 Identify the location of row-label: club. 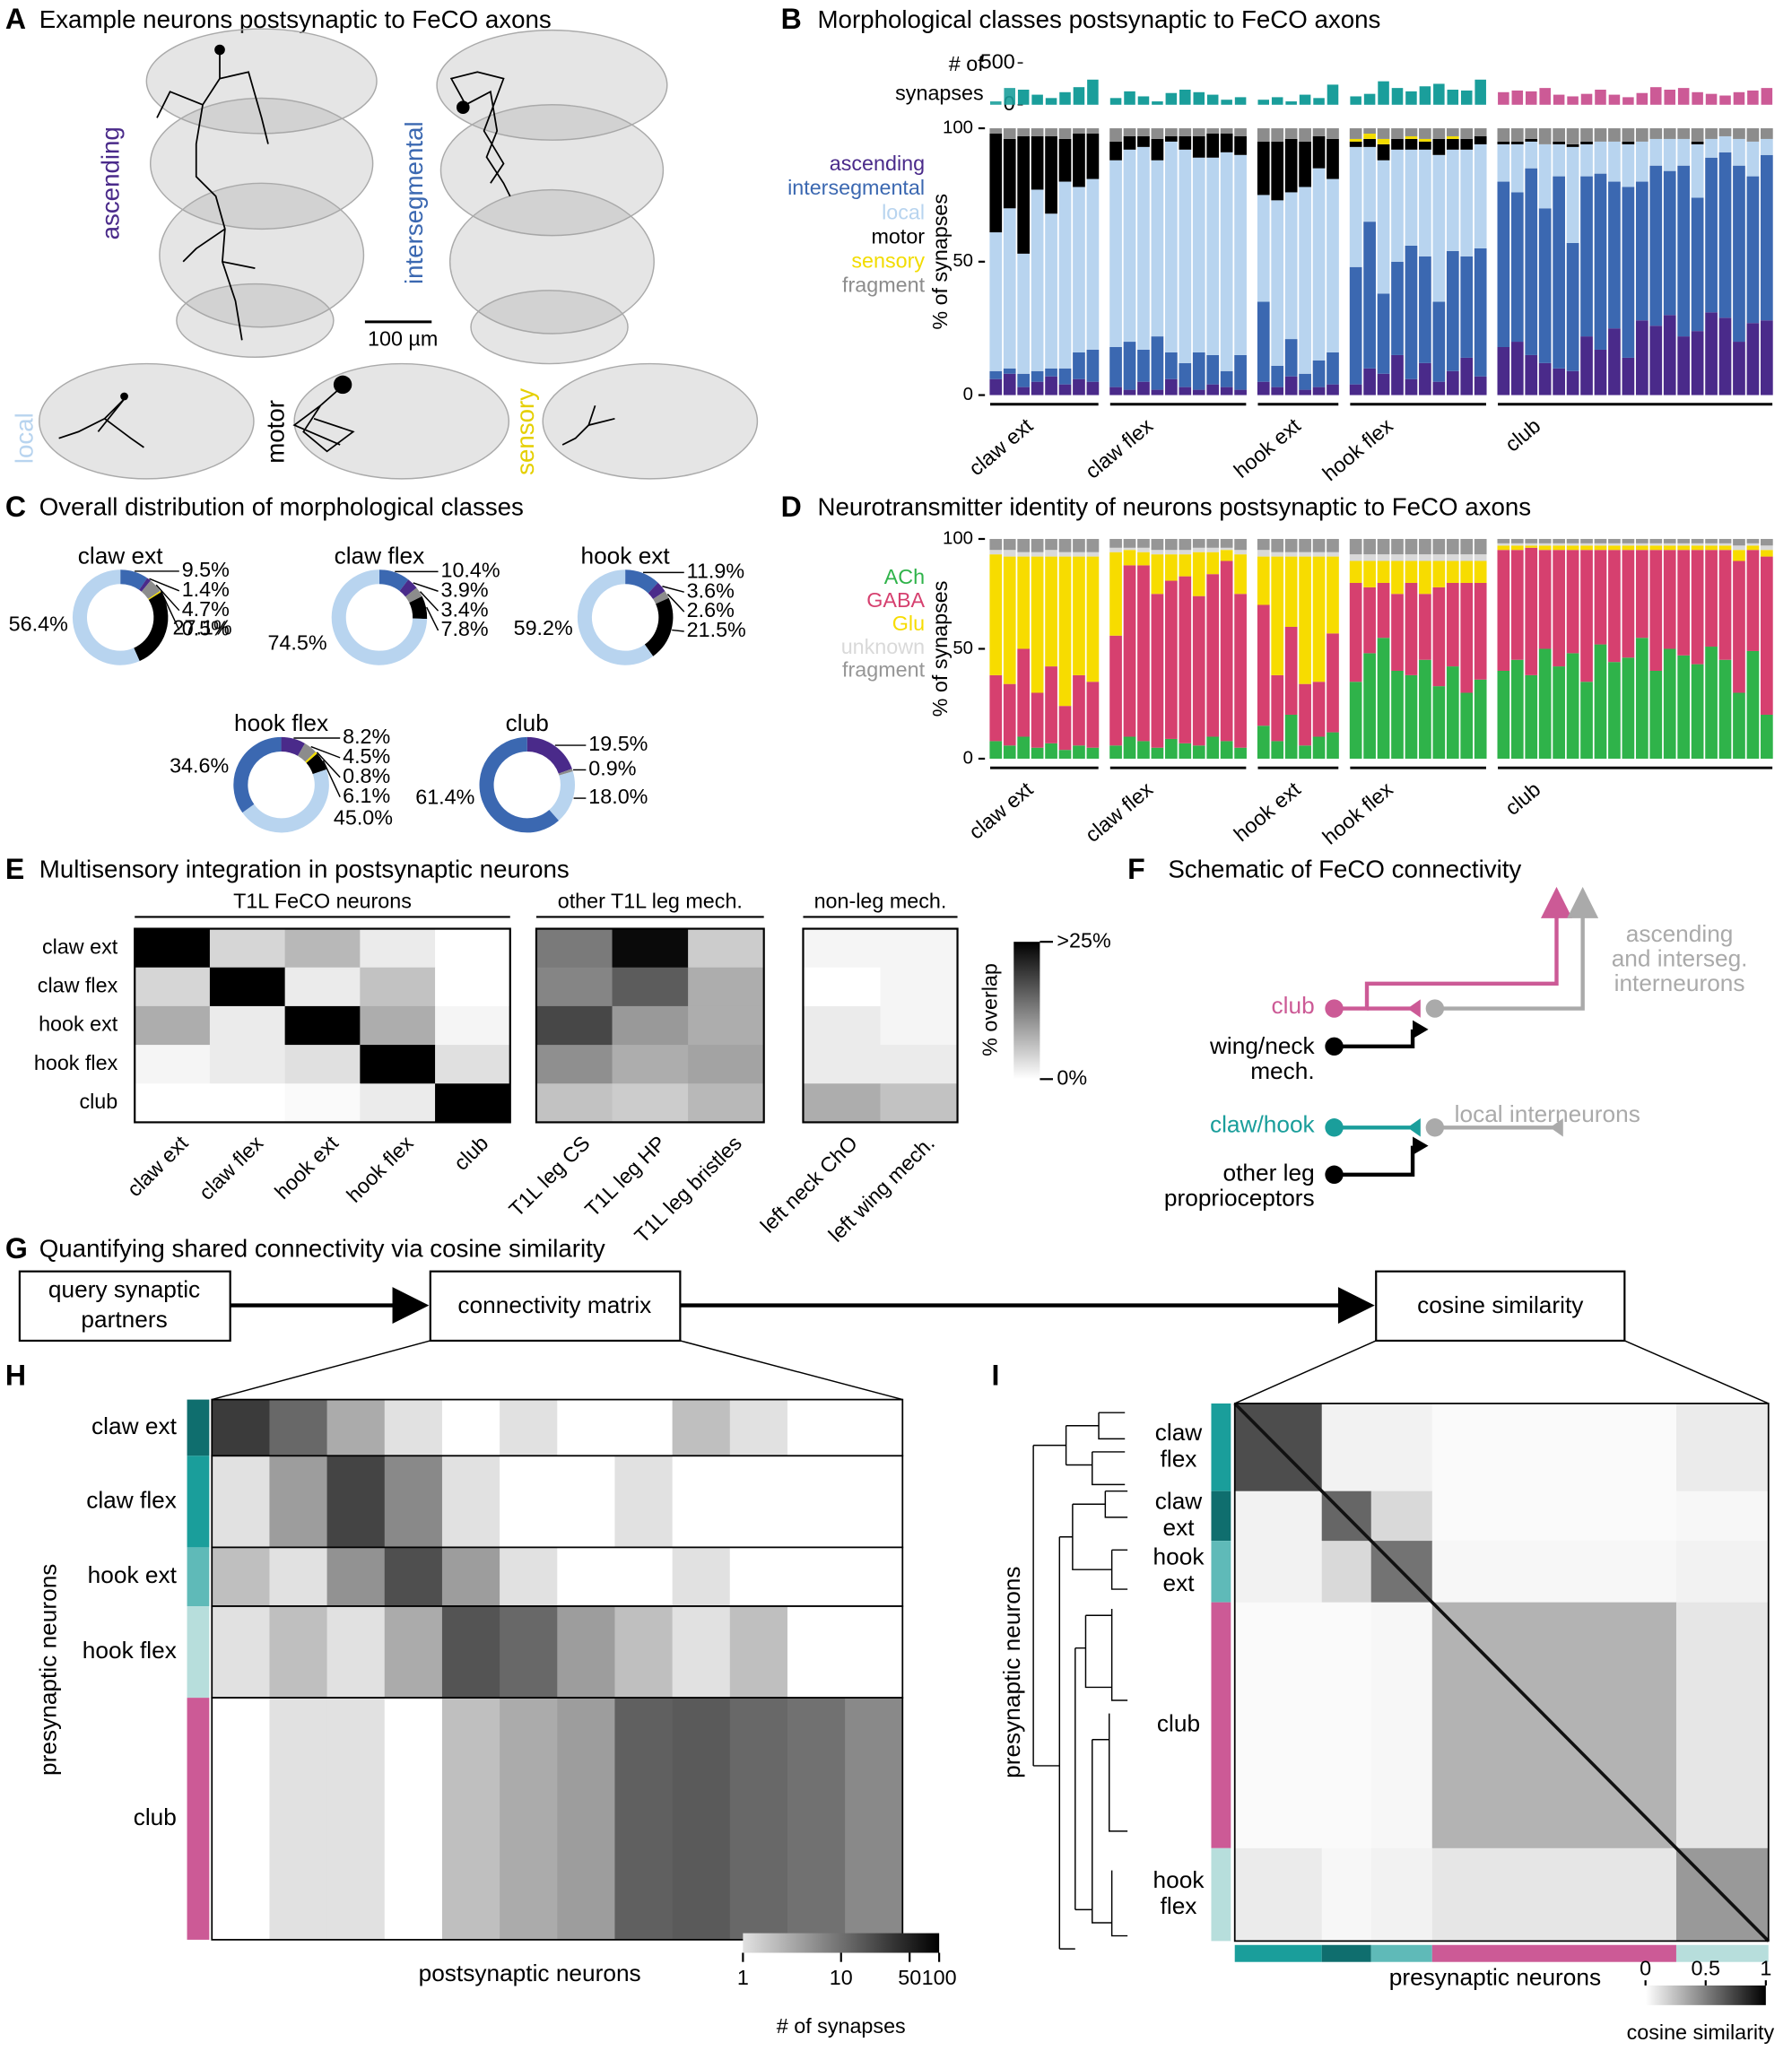
(1178, 1723).